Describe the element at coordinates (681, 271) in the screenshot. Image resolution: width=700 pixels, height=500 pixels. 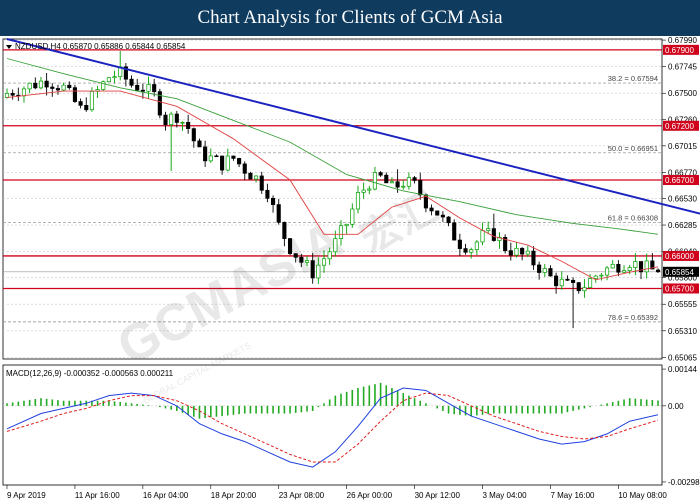
I see `current-price-tag` at that location.